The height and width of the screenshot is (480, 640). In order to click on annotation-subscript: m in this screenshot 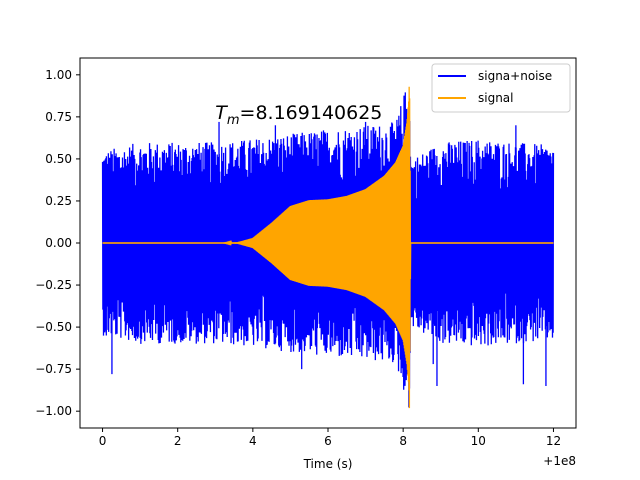, I will do `click(233, 120)`.